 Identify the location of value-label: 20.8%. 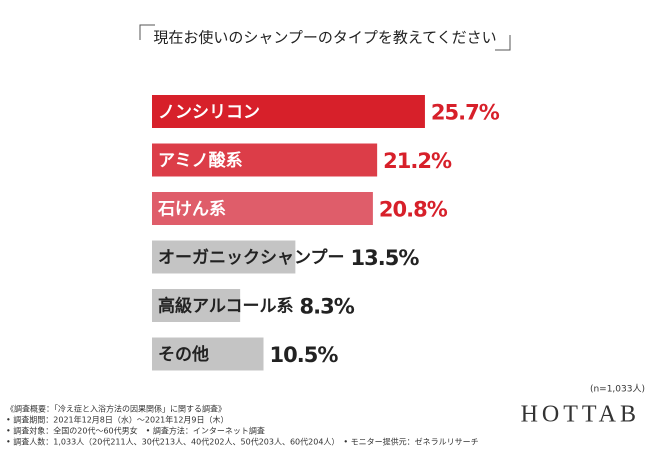
(413, 210).